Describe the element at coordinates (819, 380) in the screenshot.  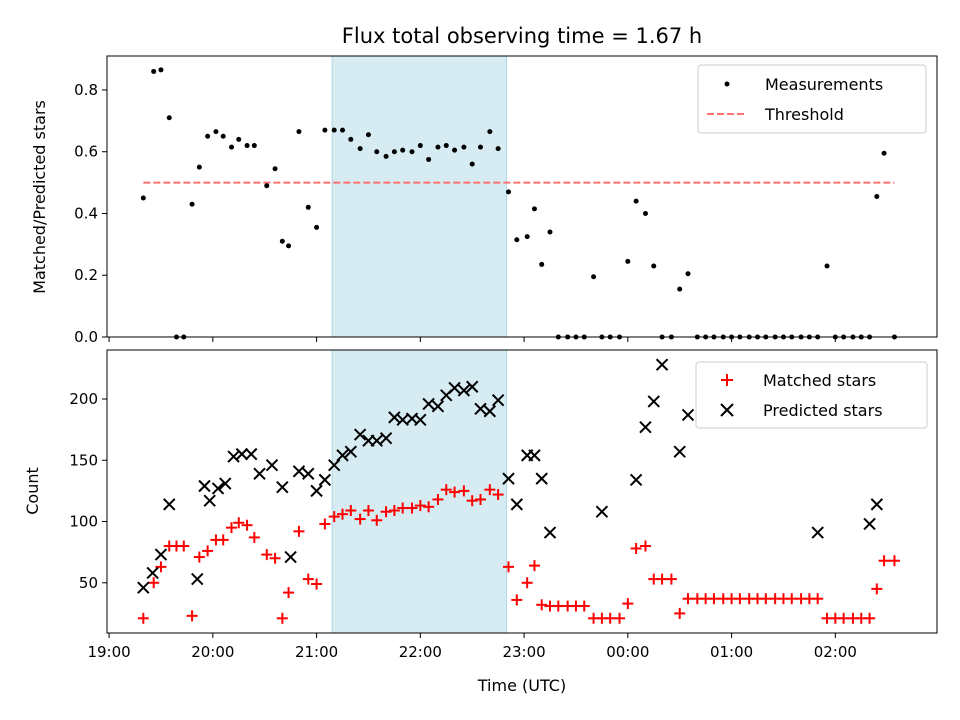
I see `legend-matched-label: Matched stars` at that location.